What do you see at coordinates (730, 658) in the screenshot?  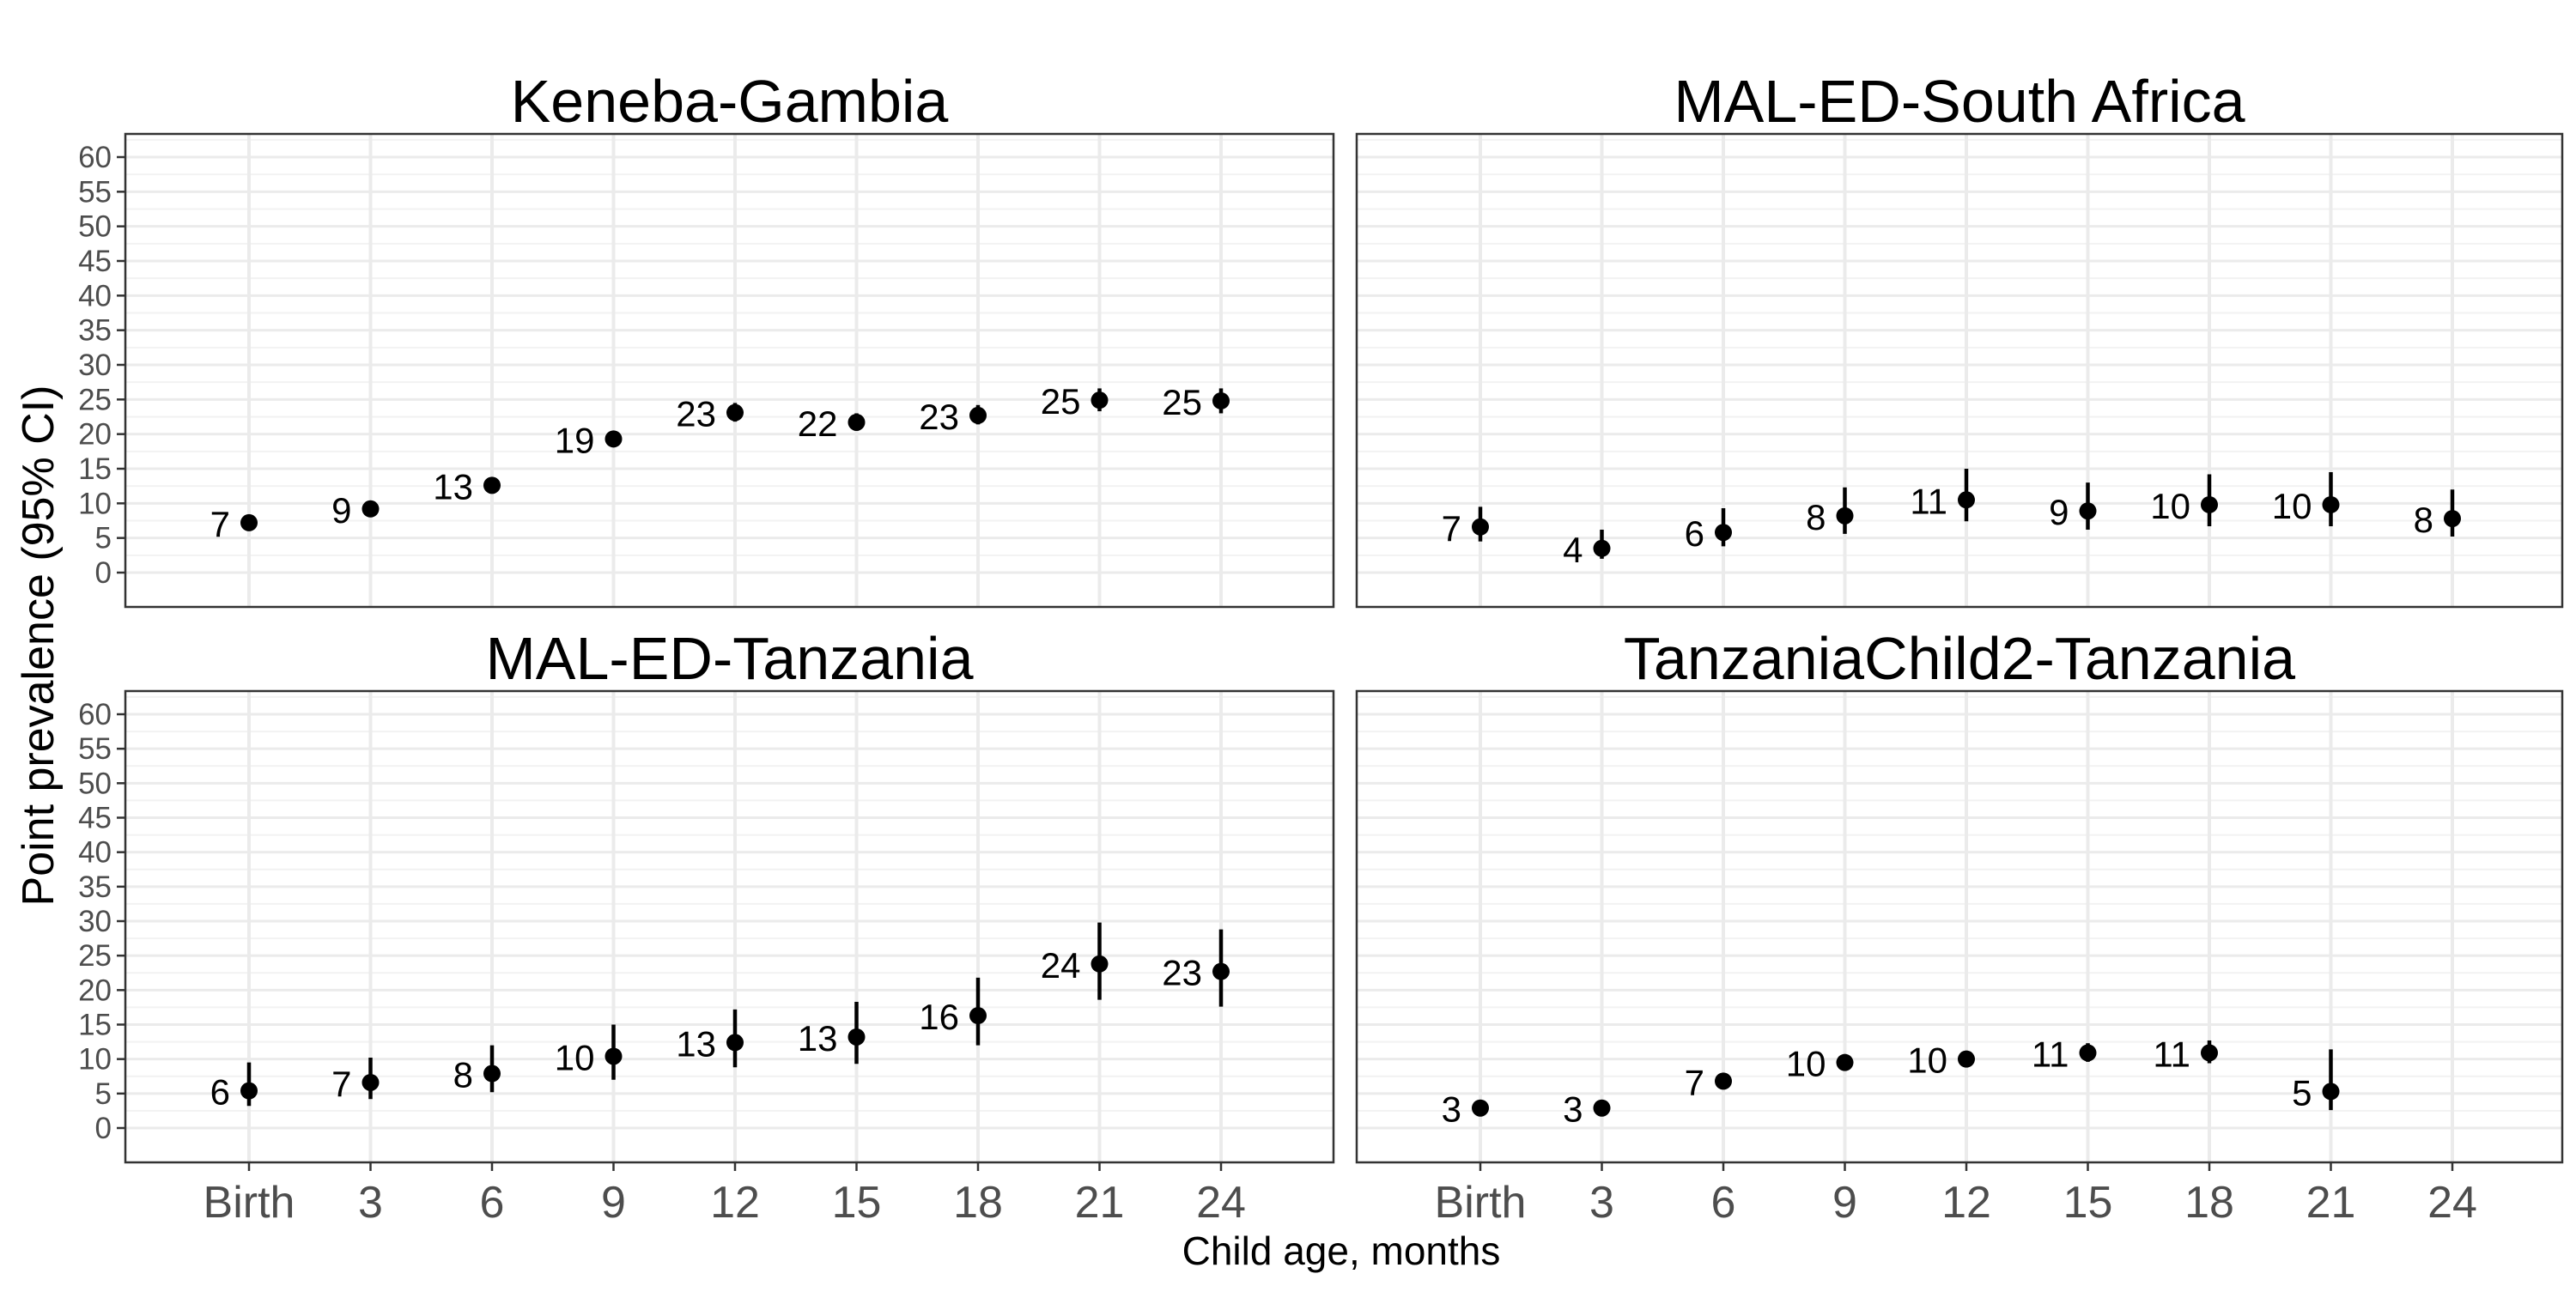 I see `panel-title: MAL-ED-Tanzania` at bounding box center [730, 658].